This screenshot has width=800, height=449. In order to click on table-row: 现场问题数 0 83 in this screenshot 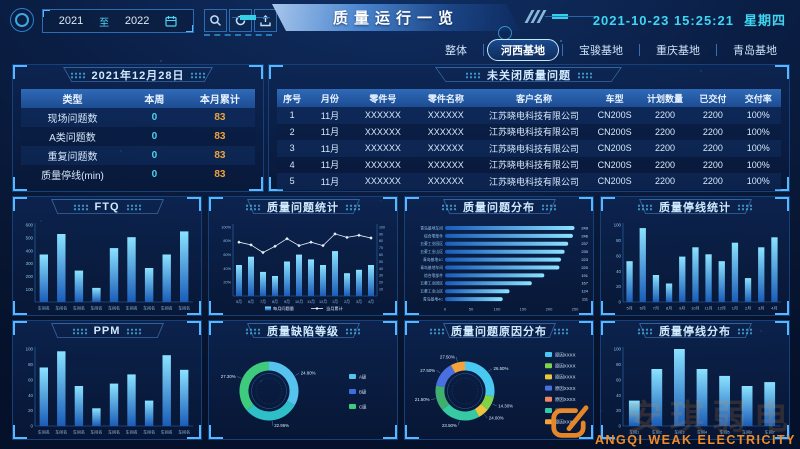, I will do `click(138, 117)`.